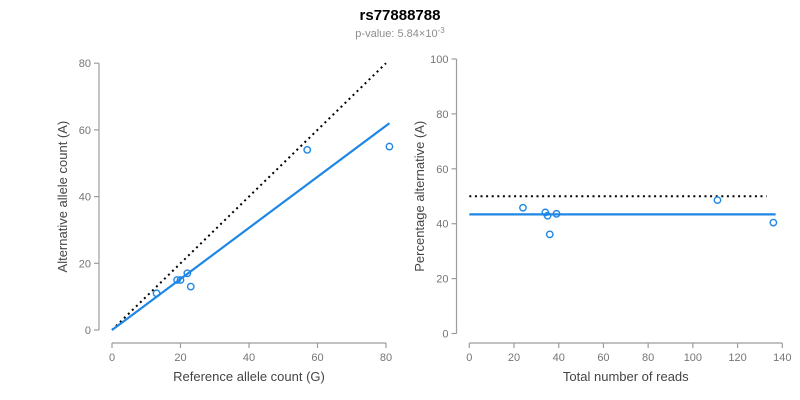 Image resolution: width=800 pixels, height=400 pixels. I want to click on pvalue-label: p-value:, so click(376, 34).